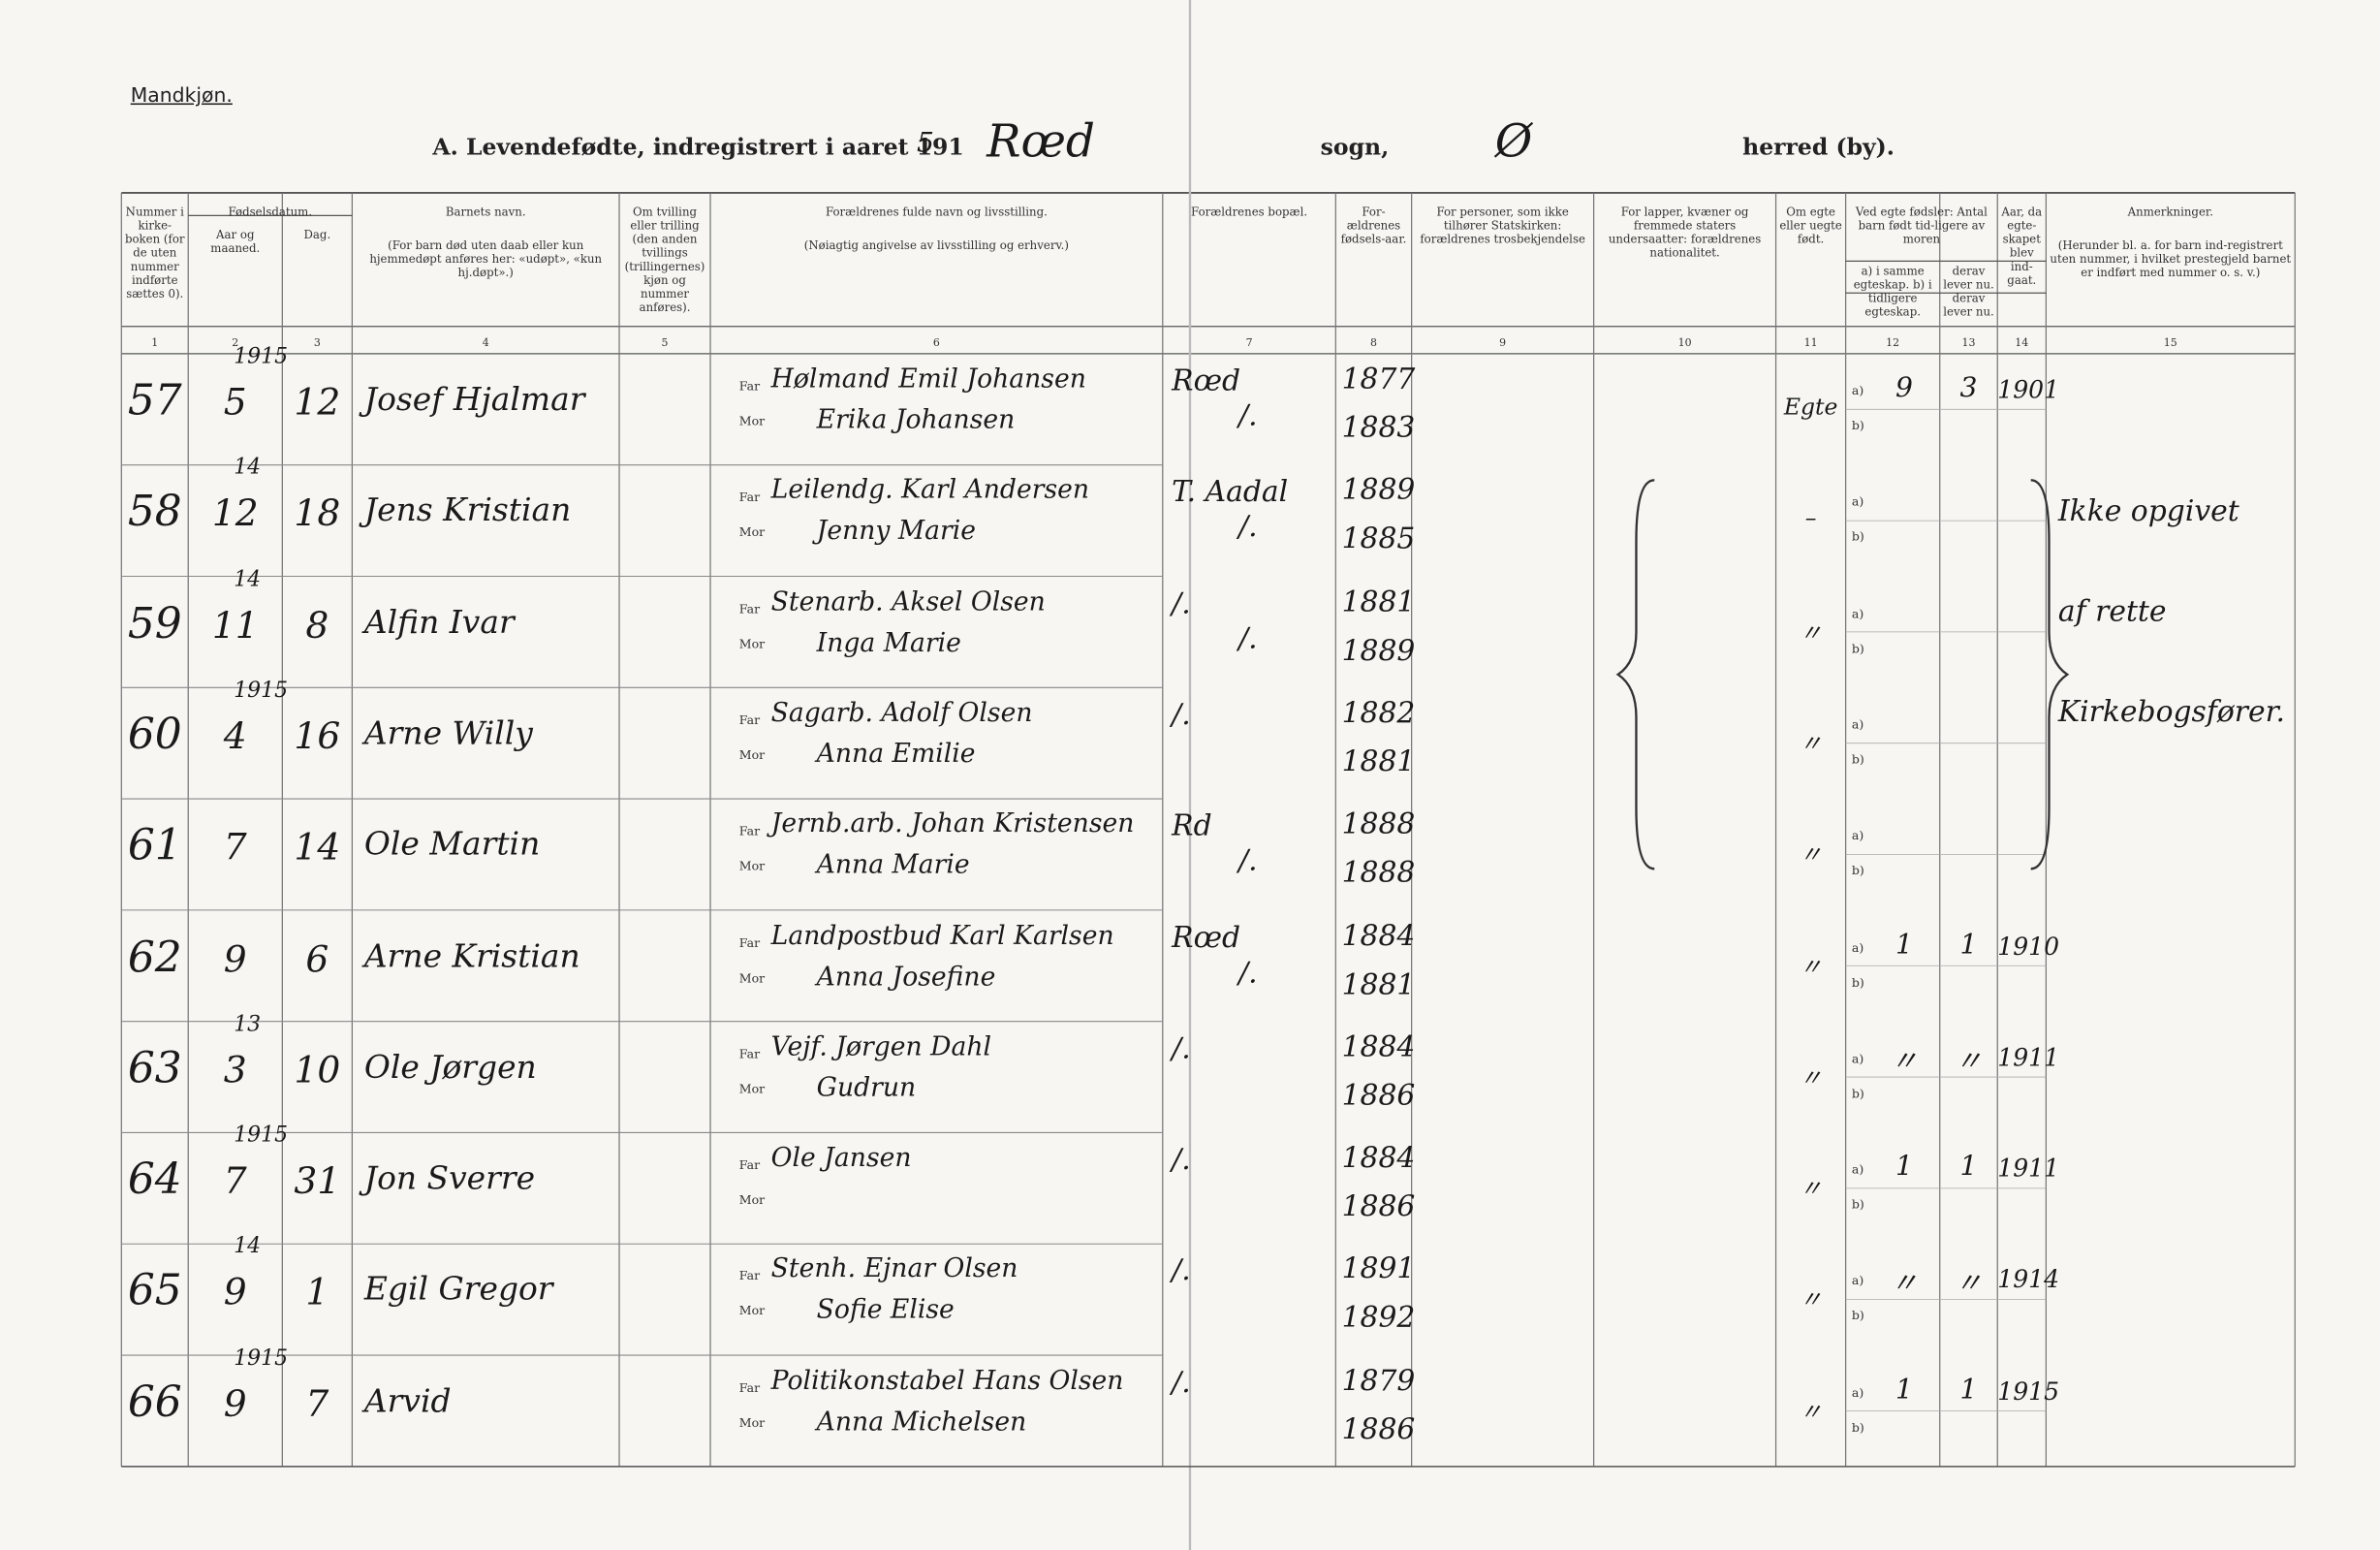 This screenshot has height=1550, width=2380. What do you see at coordinates (155, 844) in the screenshot?
I see `entry-number: 61` at bounding box center [155, 844].